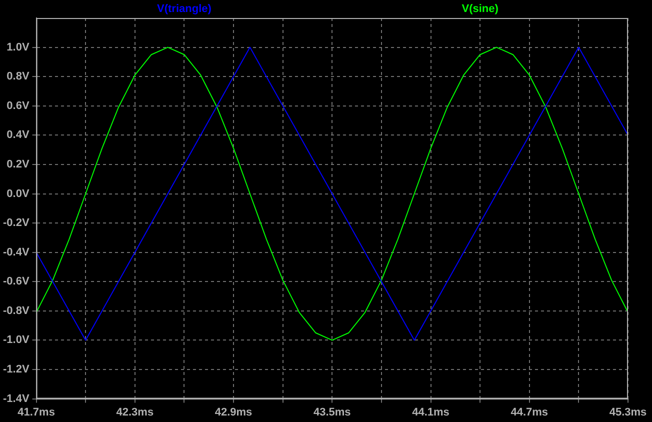 Image resolution: width=652 pixels, height=422 pixels. Describe the element at coordinates (233, 412) in the screenshot. I see `x-tick-label: 42.9ms` at that location.